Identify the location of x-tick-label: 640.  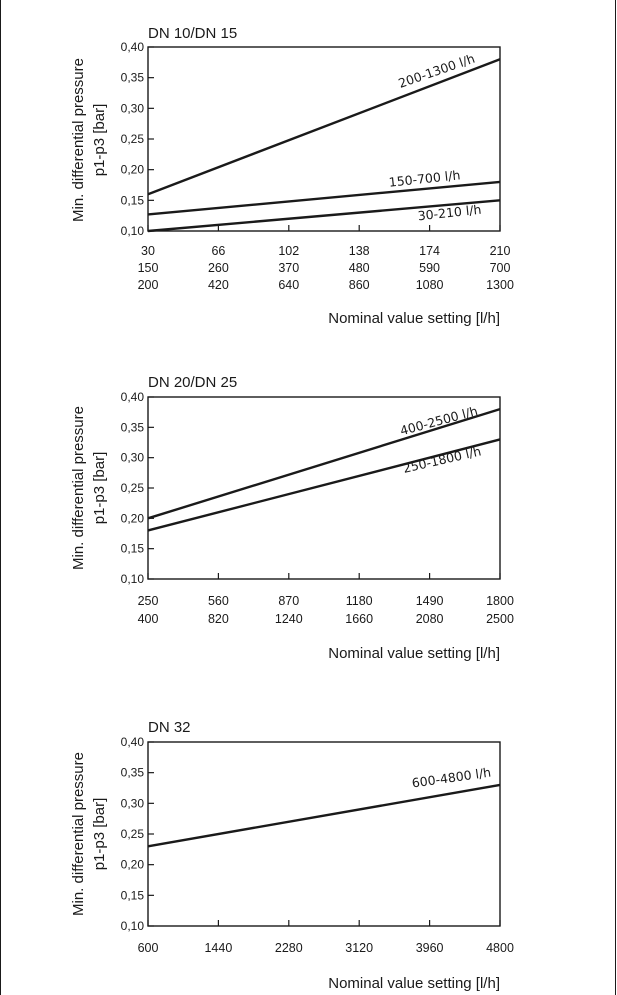
(288, 285).